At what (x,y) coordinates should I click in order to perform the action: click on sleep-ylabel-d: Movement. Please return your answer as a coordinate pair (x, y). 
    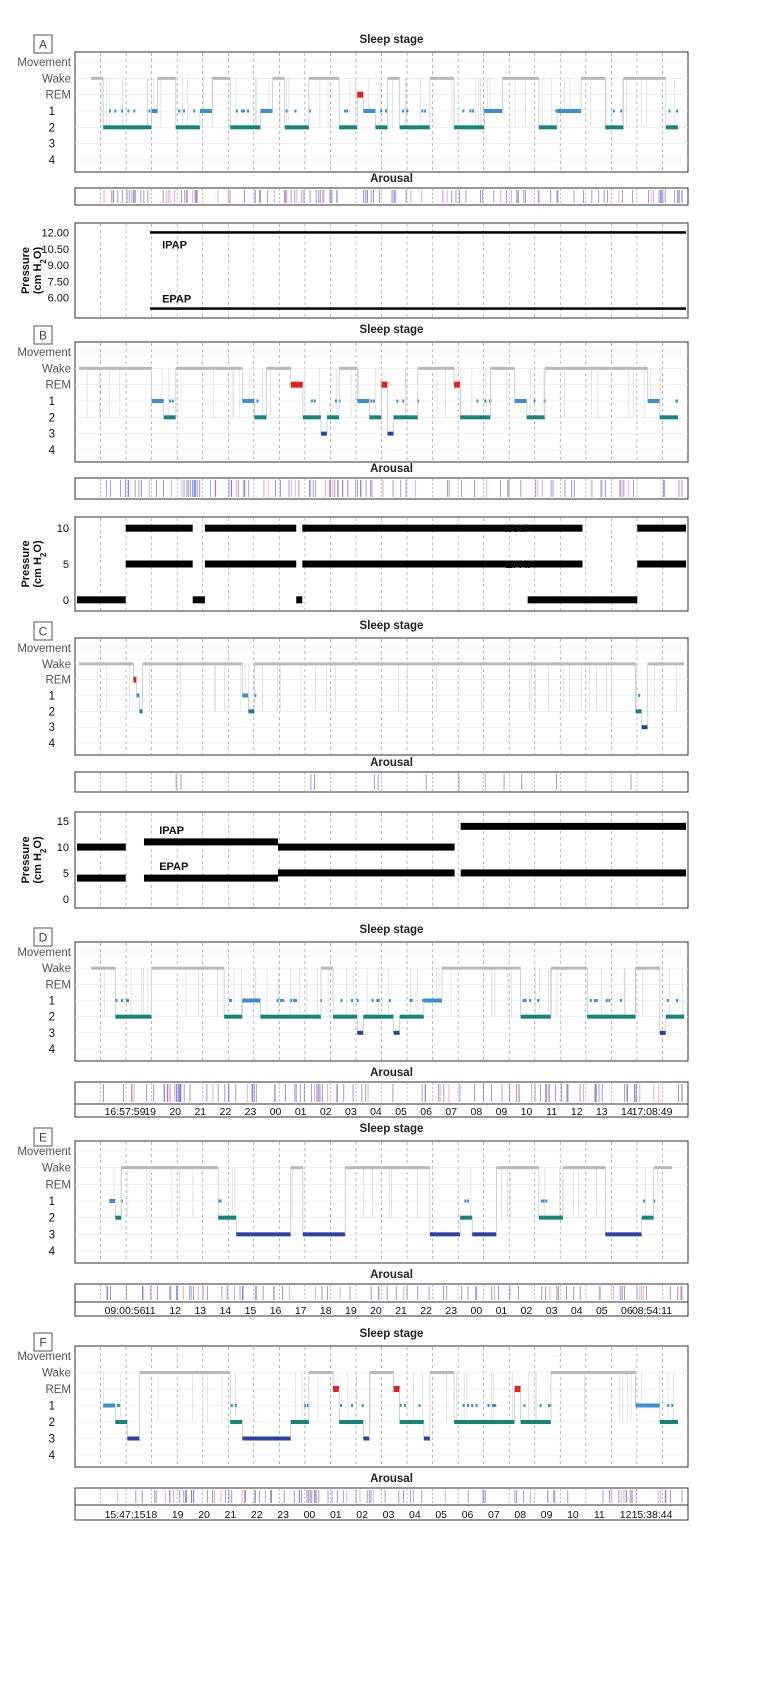
    Looking at the image, I should click on (44, 953).